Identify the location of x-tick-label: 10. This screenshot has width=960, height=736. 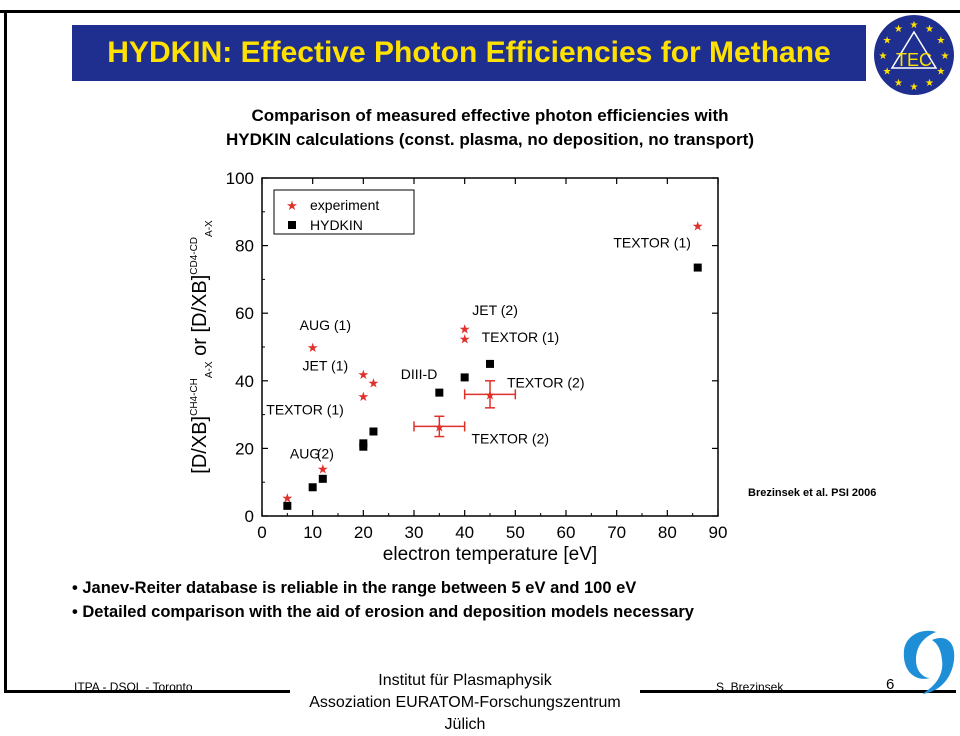
(312, 532).